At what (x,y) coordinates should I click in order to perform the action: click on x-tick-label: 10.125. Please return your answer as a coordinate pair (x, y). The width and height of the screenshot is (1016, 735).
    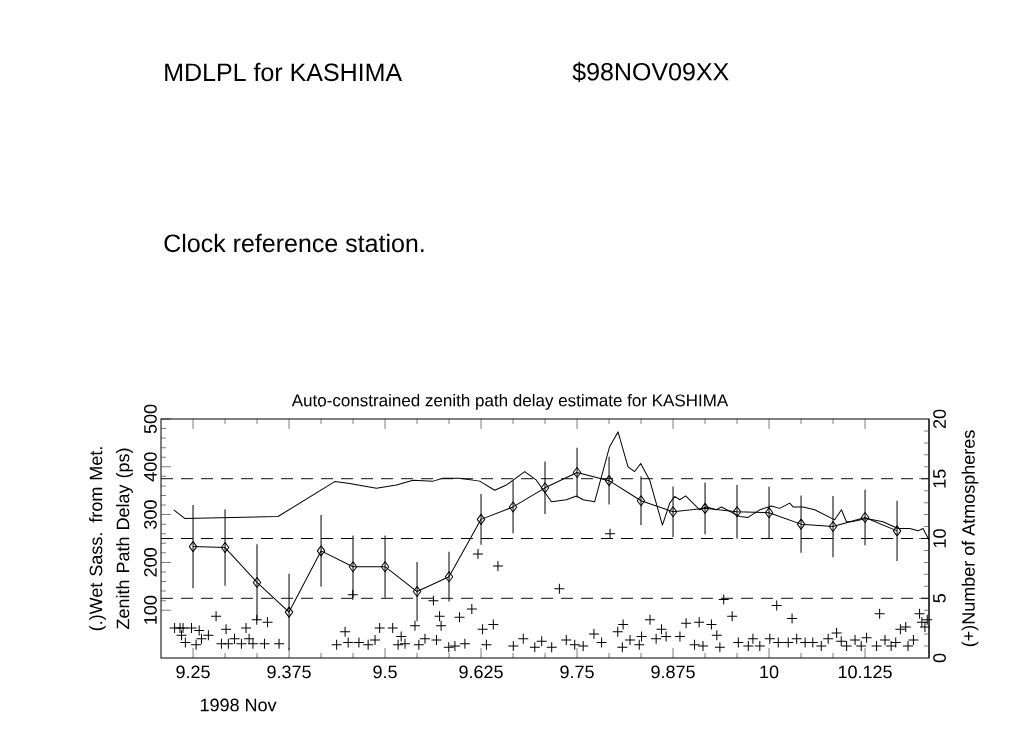
    Looking at the image, I should click on (865, 672).